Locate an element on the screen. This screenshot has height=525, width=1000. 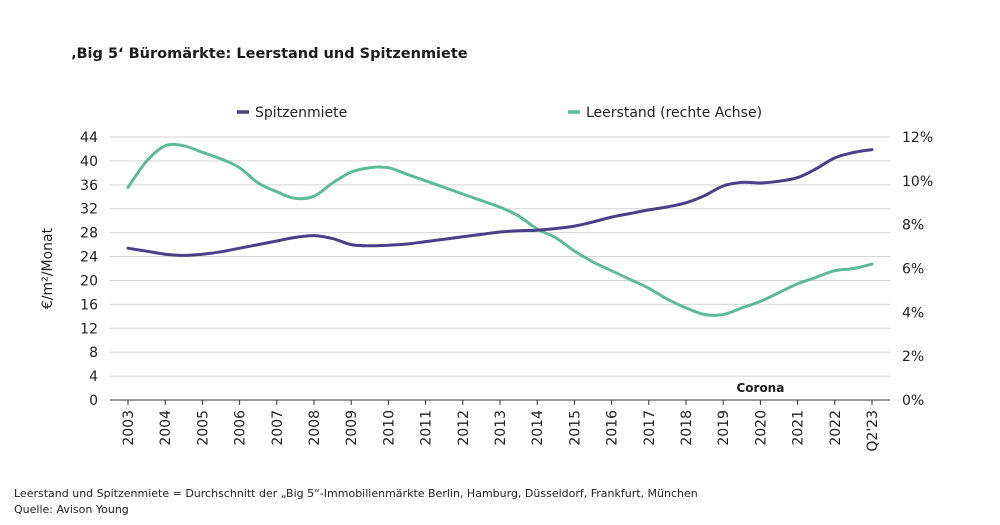
x-tick-label: 2007 is located at coordinates (278, 428).